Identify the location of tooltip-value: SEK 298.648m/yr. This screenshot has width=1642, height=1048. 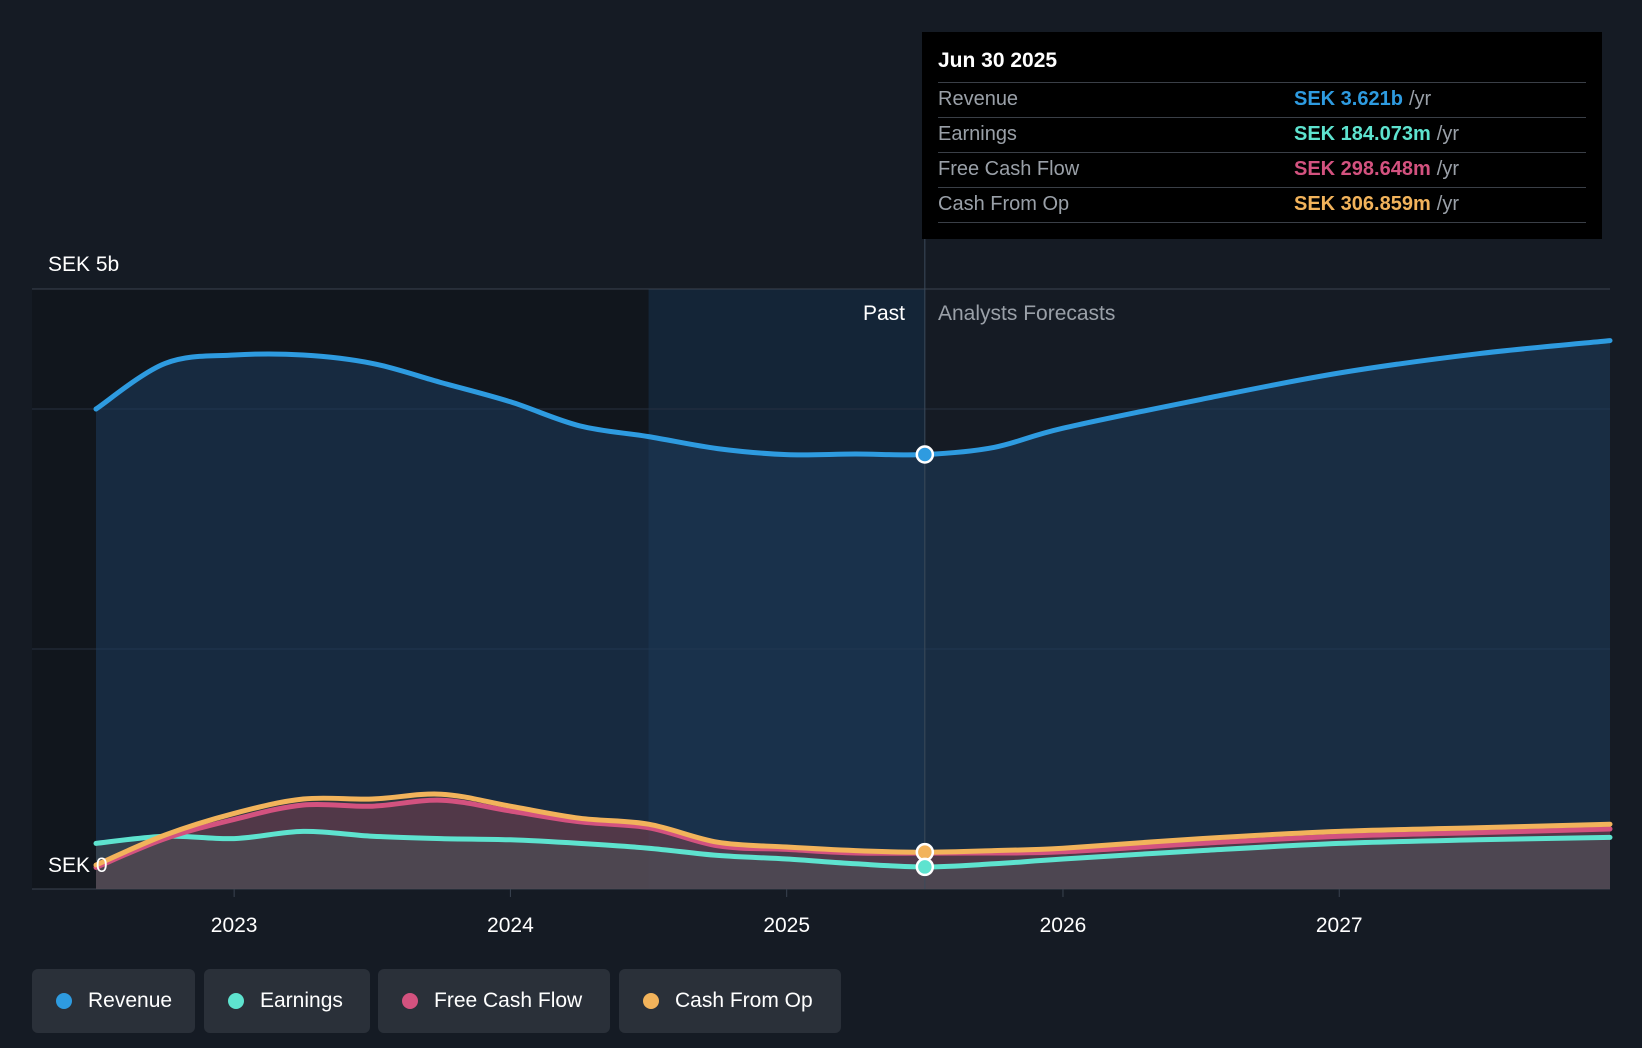
(1376, 169).